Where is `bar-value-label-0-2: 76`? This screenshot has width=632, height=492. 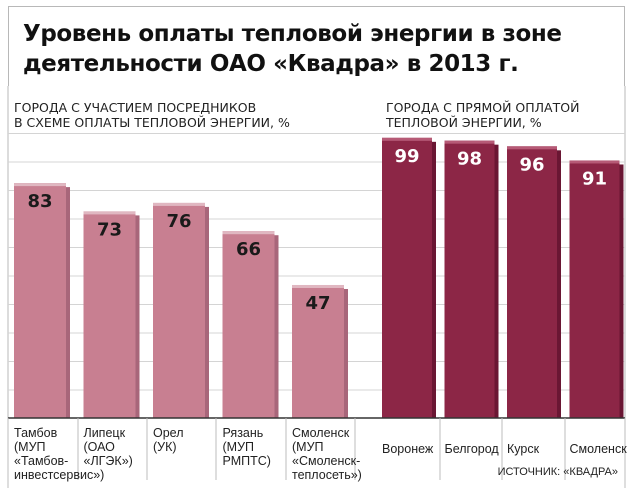
bar-value-label-0-2: 76 is located at coordinates (178, 221).